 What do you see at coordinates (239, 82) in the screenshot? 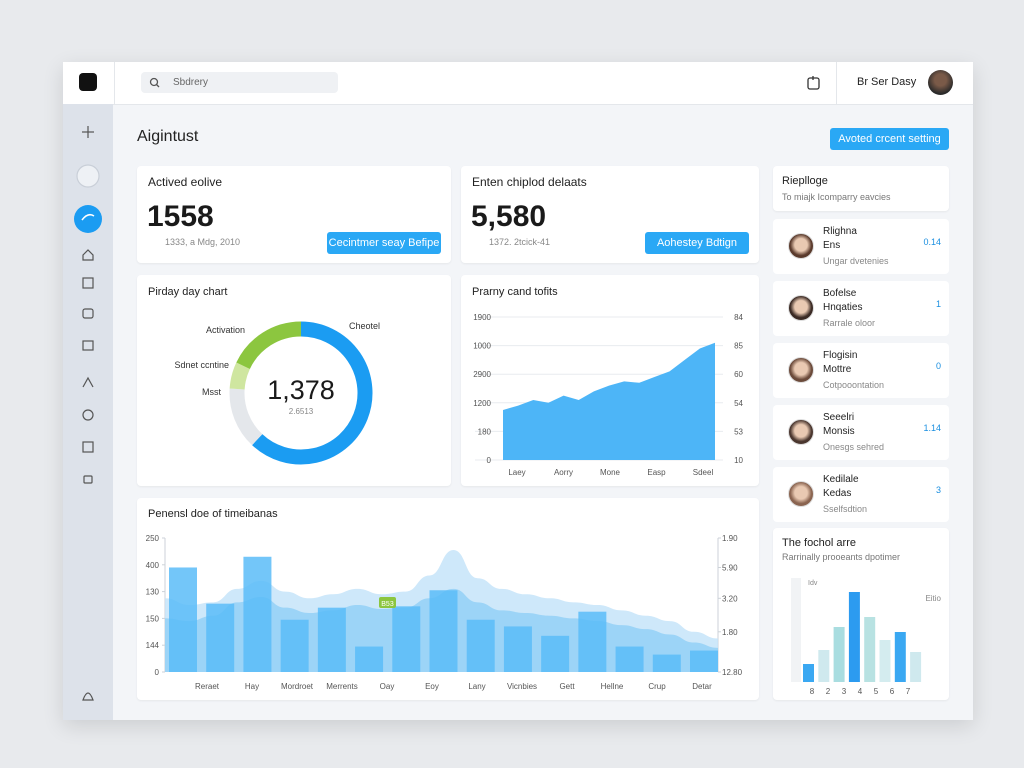
I see `search-box: Sbdrery` at bounding box center [239, 82].